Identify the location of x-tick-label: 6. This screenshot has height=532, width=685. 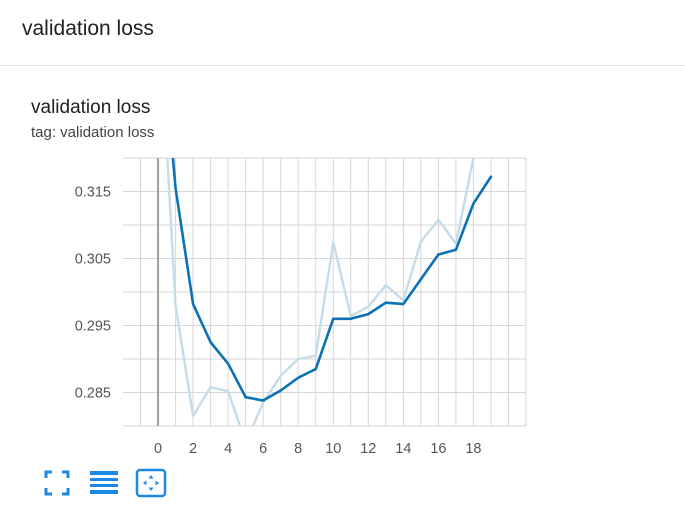
(263, 449).